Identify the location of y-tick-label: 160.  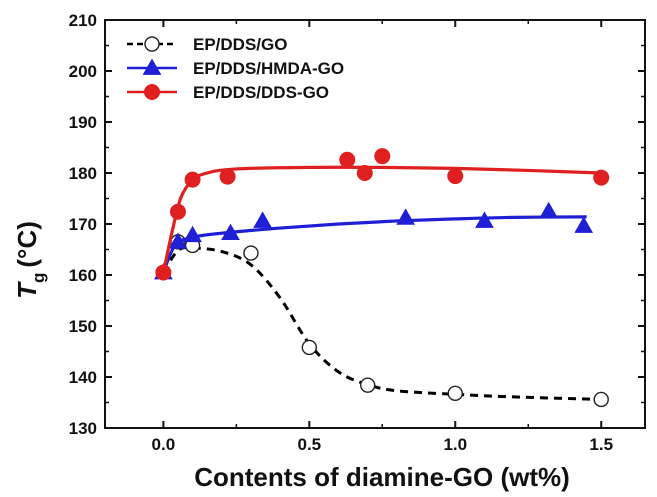
(83, 275).